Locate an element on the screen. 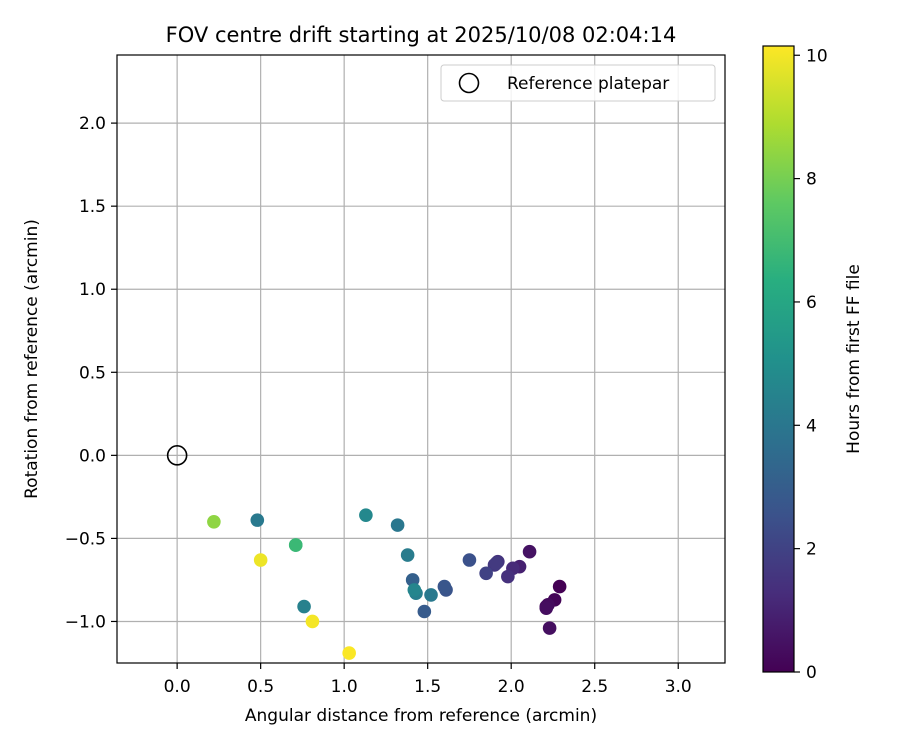 The image size is (900, 750). x-axis-ticks: 0.0 0.5 1.0 1.5 2.0 2.5 3.0 is located at coordinates (428, 680).